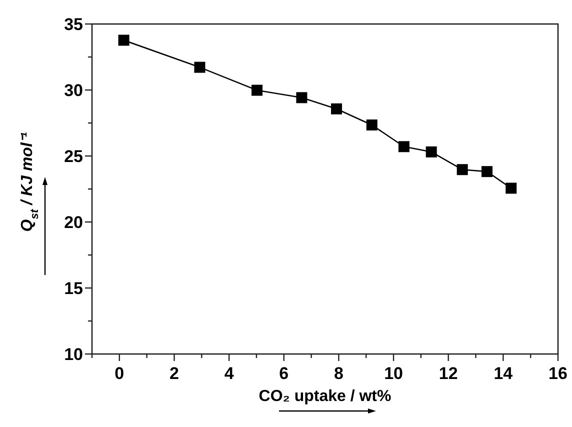 This screenshot has width=572, height=427. I want to click on y-tick-label: 25, so click(73, 156).